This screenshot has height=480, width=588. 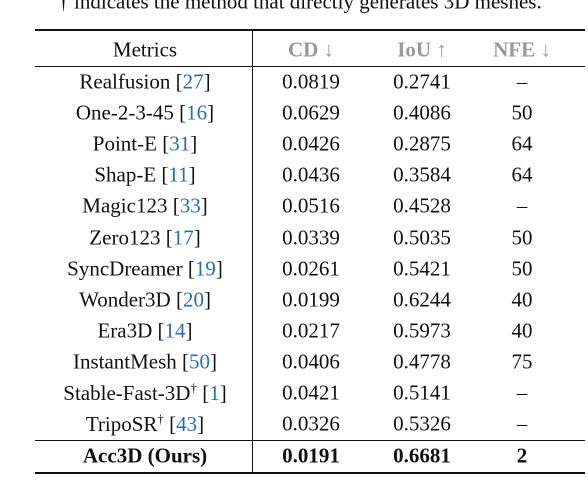 I want to click on method-name: Point-E, so click(x=124, y=143).